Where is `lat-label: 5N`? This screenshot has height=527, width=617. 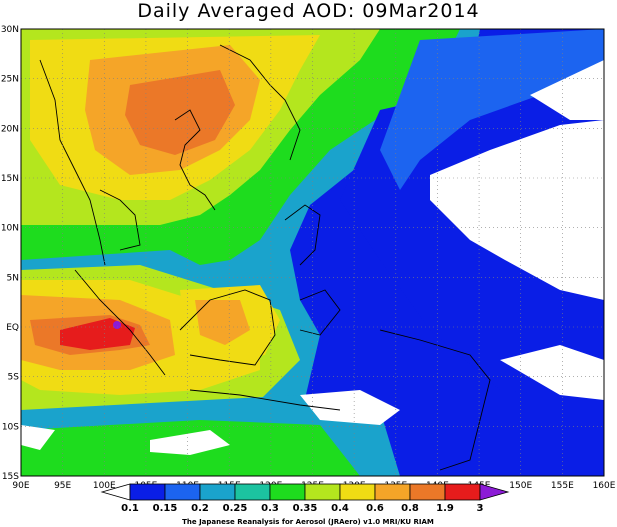
lat-label: 5N is located at coordinates (13, 278).